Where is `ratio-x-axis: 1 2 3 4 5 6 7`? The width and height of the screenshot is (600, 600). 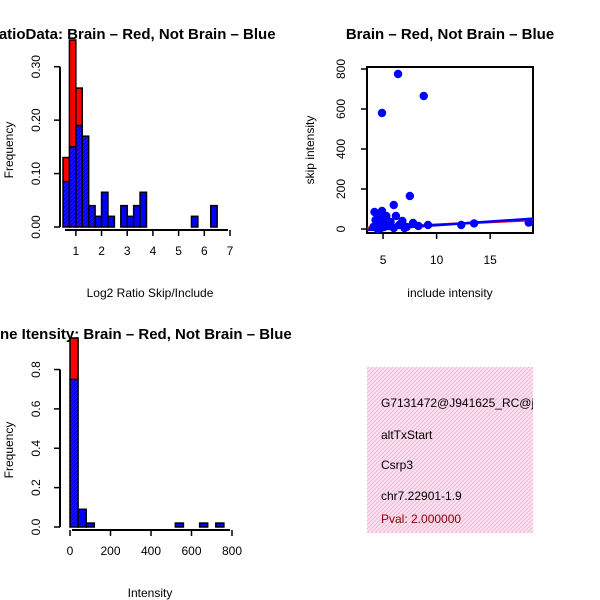 ratio-x-axis: 1 2 3 4 5 6 7 is located at coordinates (149, 243).